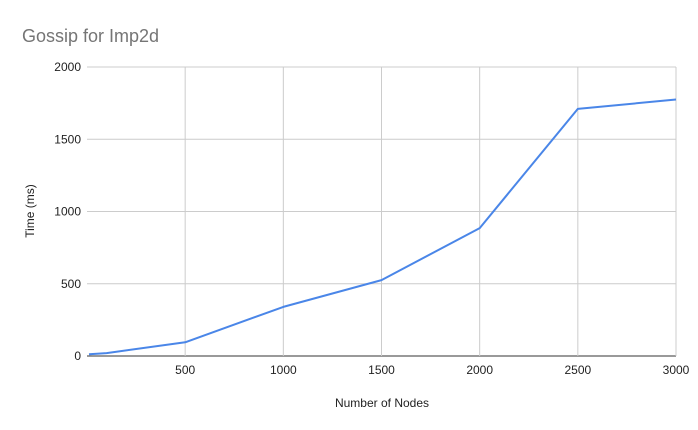 This screenshot has width=698, height=430. I want to click on y-tick-label-4: 2000, so click(67, 67).